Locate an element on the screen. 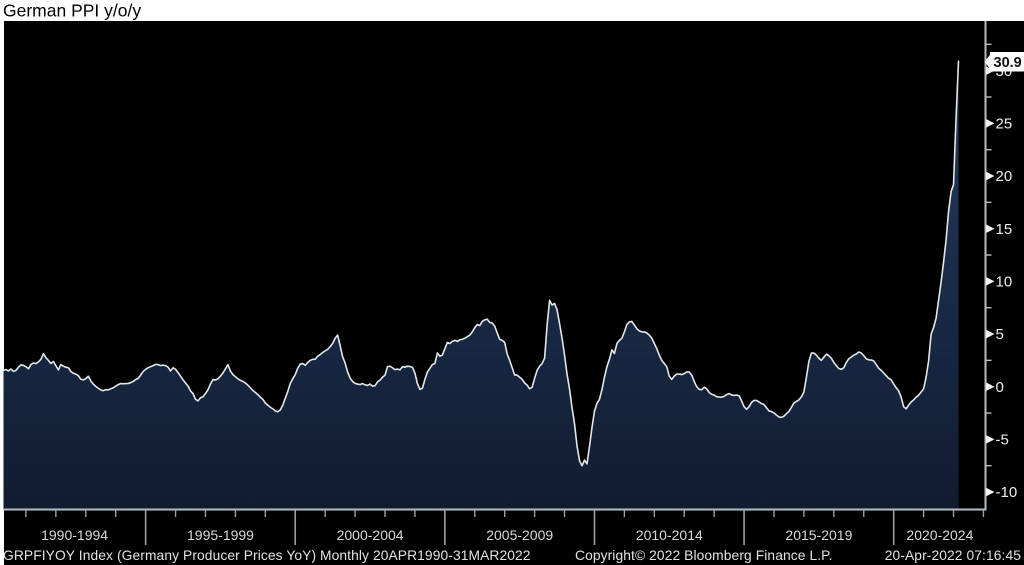  svg-text: 2020-2024 is located at coordinates (939, 535).